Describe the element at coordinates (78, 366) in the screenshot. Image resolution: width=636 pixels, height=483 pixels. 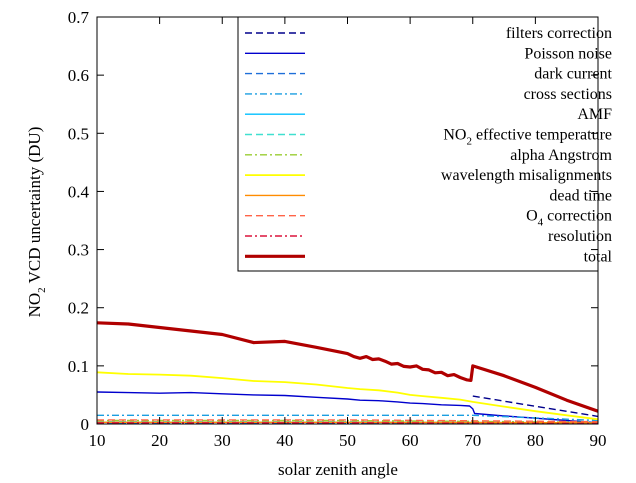
I see `y-tick-label: 0.1` at that location.